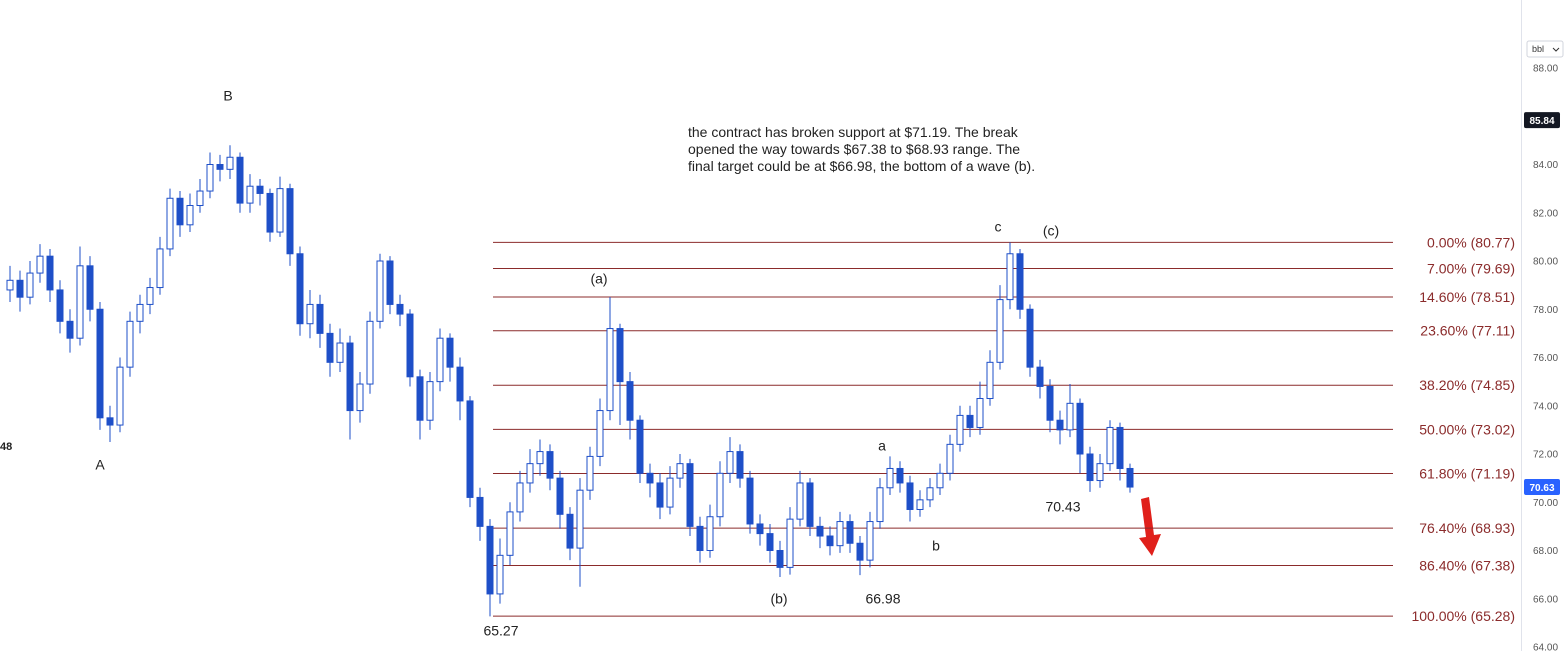 This screenshot has width=1566, height=651. What do you see at coordinates (1538, 49) in the screenshot?
I see `unit-label: bbl` at bounding box center [1538, 49].